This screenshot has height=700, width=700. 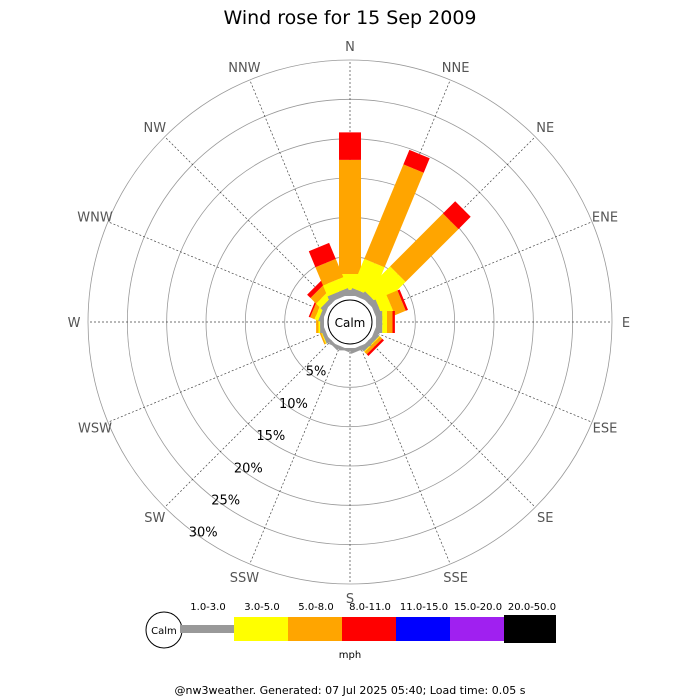 What do you see at coordinates (315, 629) in the screenshot?
I see `legend-swatch-5.0-8.0` at bounding box center [315, 629].